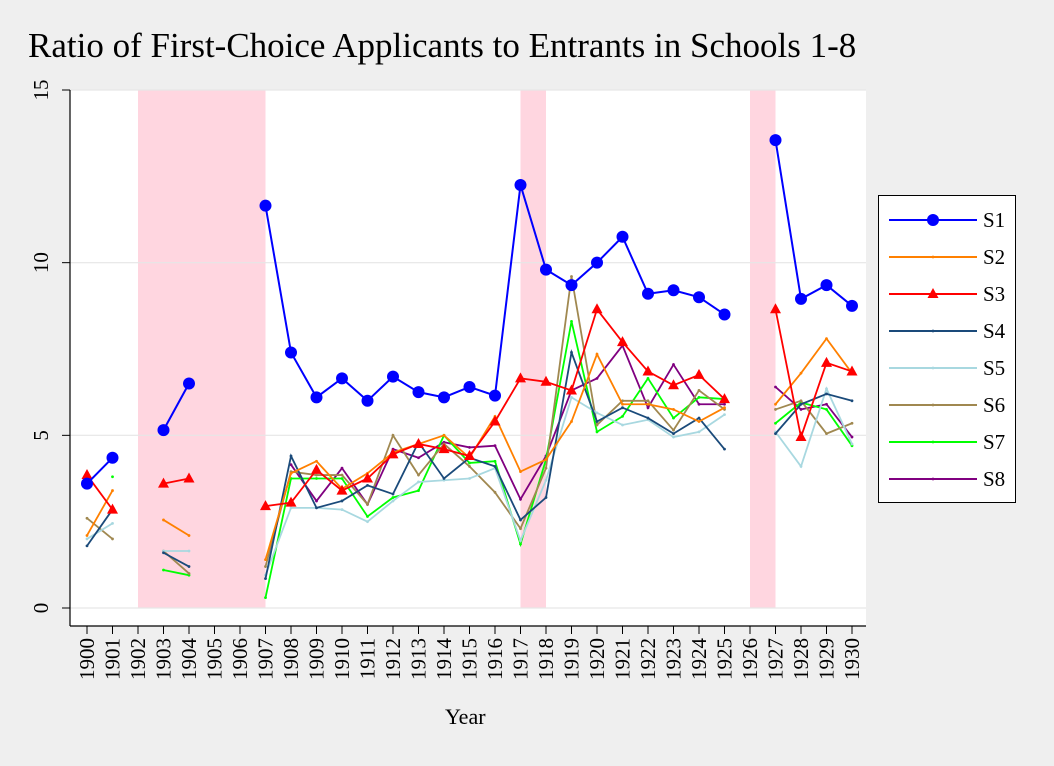  I want to click on legend-item-s7: S7, so click(947, 442).